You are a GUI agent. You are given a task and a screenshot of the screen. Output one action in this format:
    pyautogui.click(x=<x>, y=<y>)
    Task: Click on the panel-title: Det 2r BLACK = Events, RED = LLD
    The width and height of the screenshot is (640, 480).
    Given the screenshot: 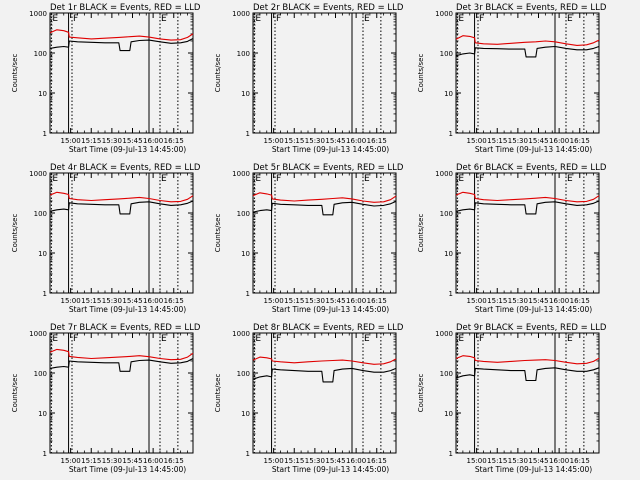 What is the action you would take?
    pyautogui.click(x=328, y=8)
    